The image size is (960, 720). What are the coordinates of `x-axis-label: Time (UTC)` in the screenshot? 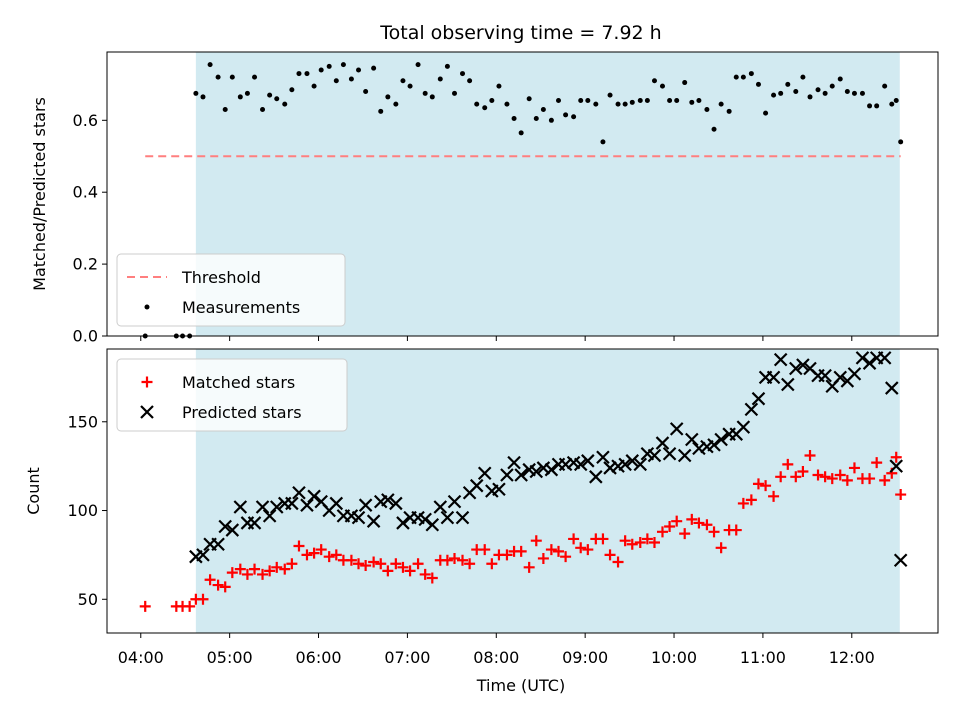 It's located at (520, 685).